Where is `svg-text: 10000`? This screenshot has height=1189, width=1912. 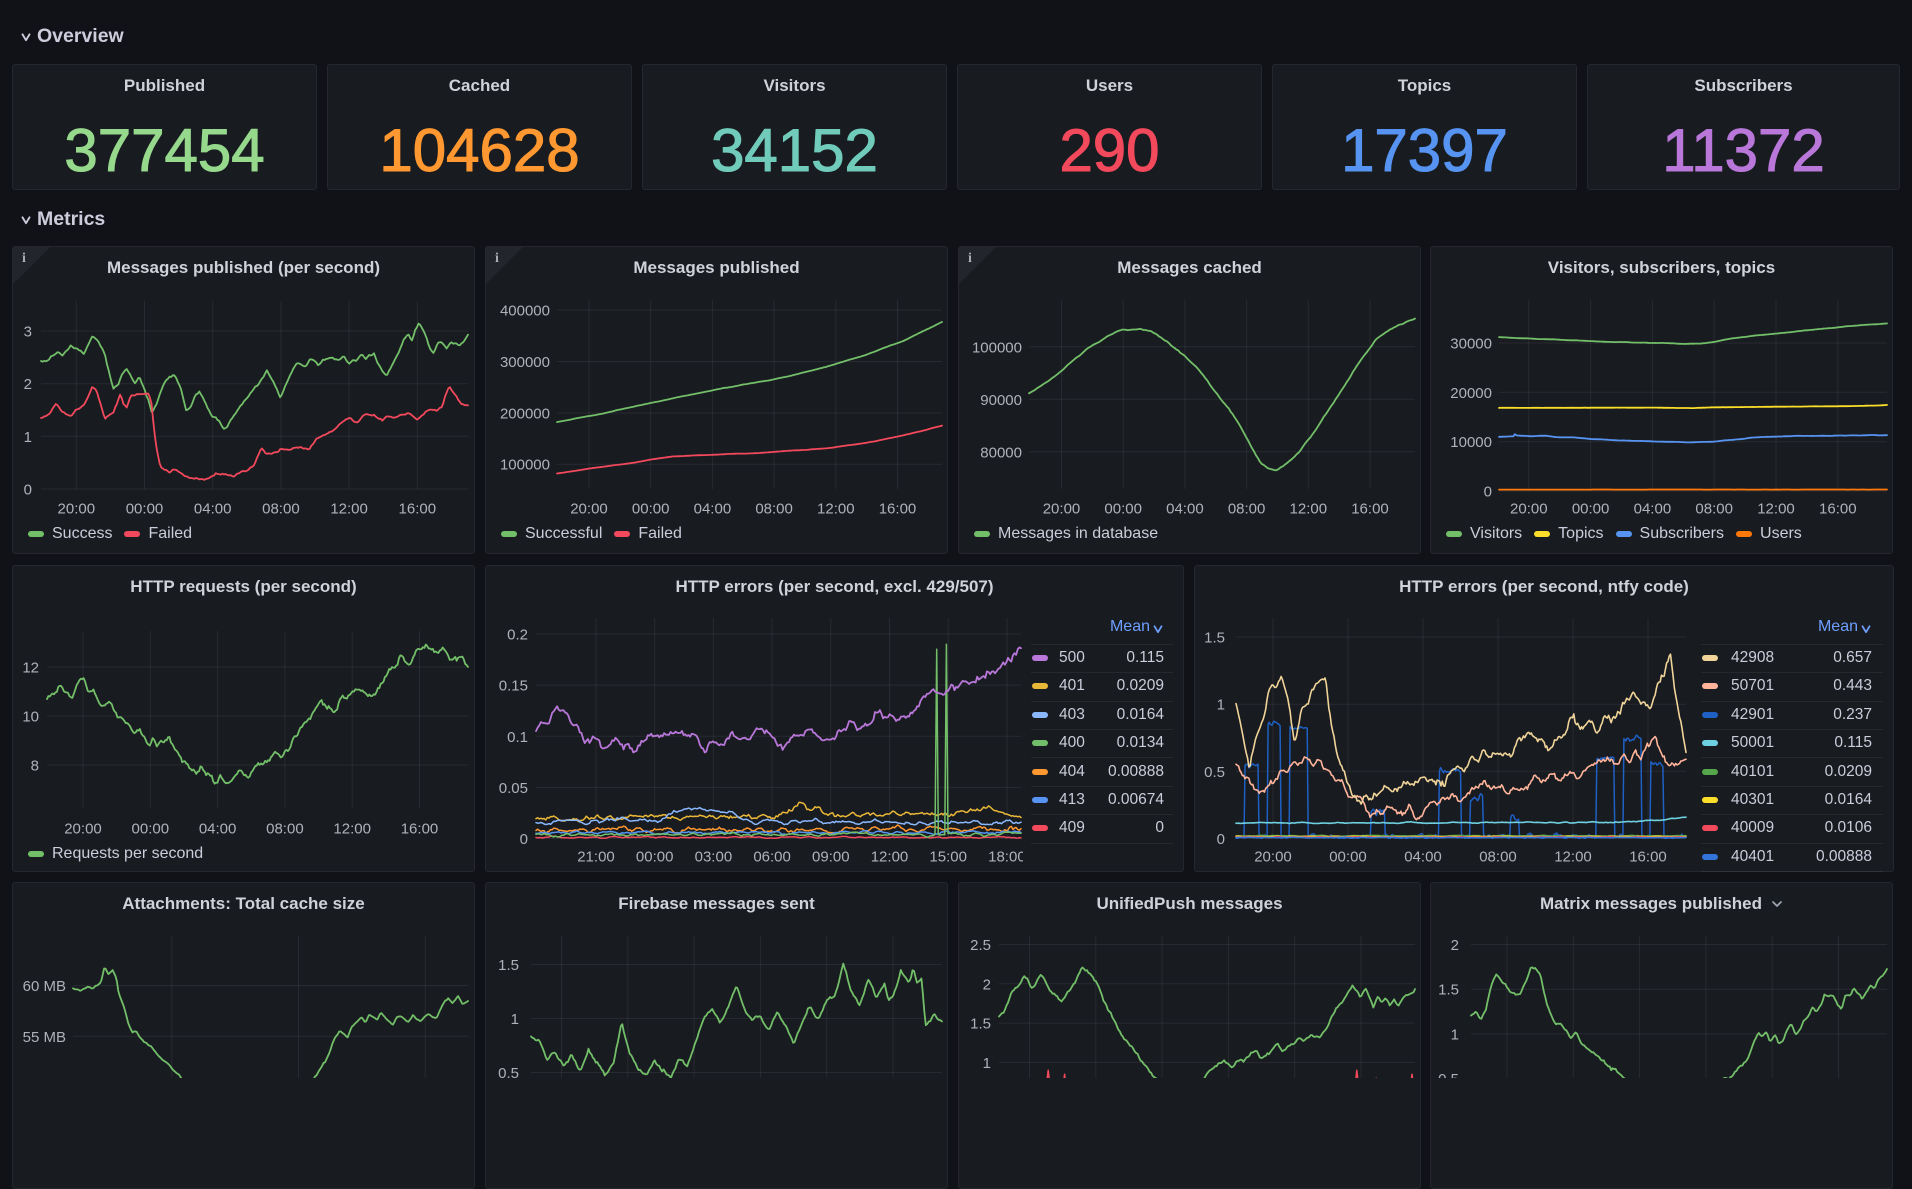
svg-text: 10000 is located at coordinates (1471, 442).